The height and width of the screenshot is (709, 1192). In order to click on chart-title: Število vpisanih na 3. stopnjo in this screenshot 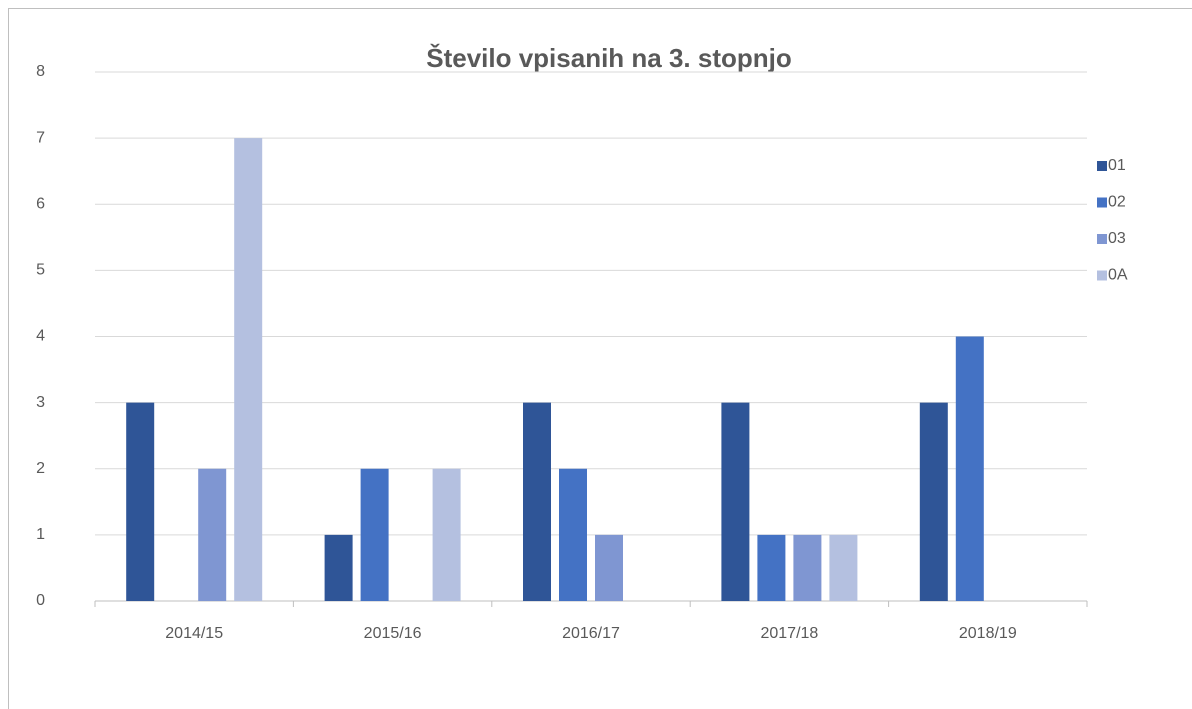, I will do `click(609, 58)`.